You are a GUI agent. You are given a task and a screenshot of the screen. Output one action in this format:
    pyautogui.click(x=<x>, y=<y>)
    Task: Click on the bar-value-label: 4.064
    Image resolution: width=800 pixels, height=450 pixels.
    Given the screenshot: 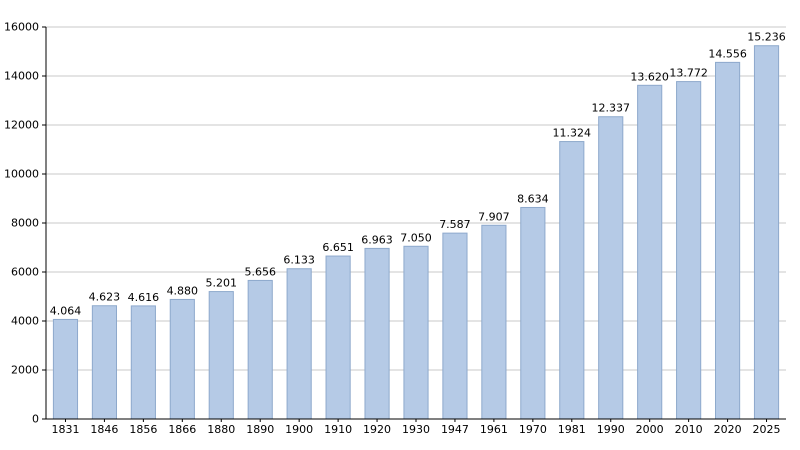 What is the action you would take?
    pyautogui.click(x=66, y=310)
    